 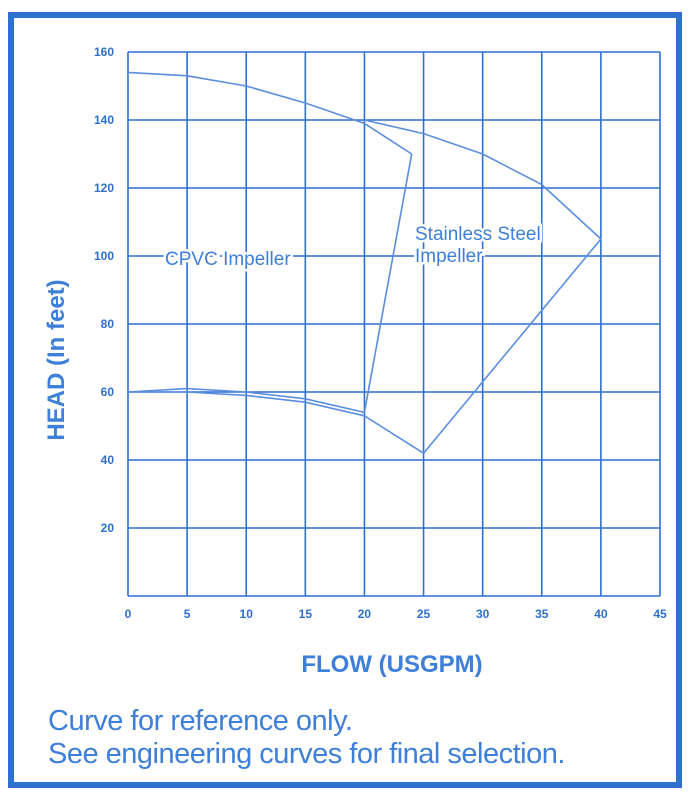 What do you see at coordinates (108, 324) in the screenshot?
I see `y-tick-label: 80` at bounding box center [108, 324].